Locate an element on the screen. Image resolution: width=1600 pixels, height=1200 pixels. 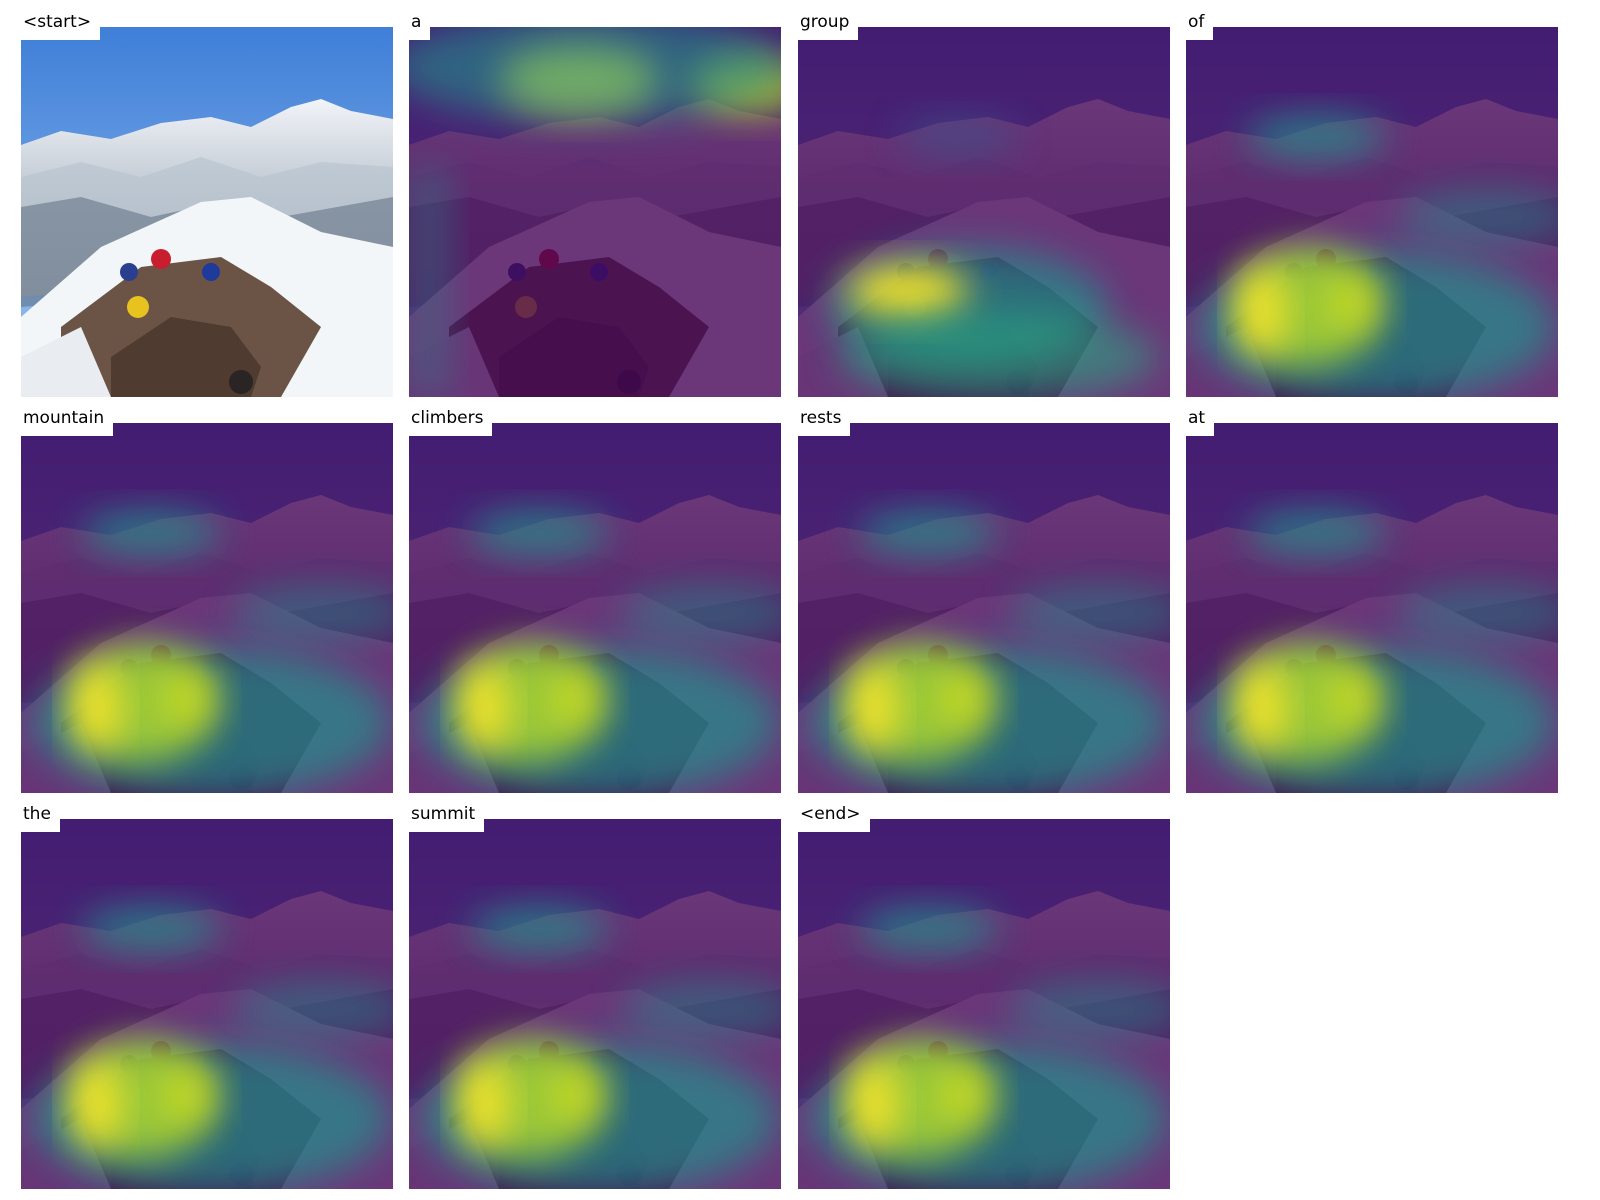
attention-panel: mountain is located at coordinates (207, 601).